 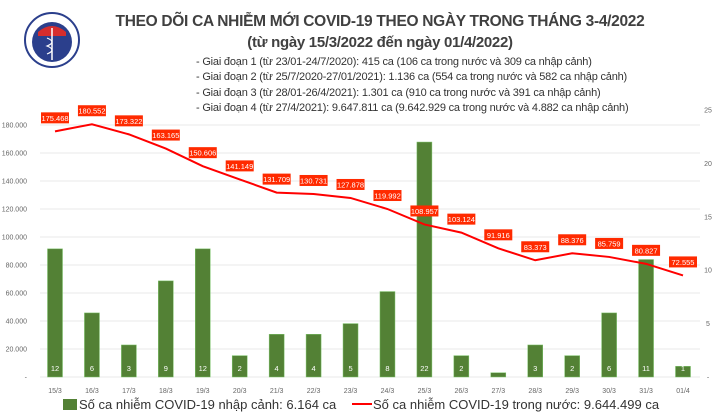 What do you see at coordinates (14, 182) in the screenshot?
I see `left-axis-tick: 140.000` at bounding box center [14, 182].